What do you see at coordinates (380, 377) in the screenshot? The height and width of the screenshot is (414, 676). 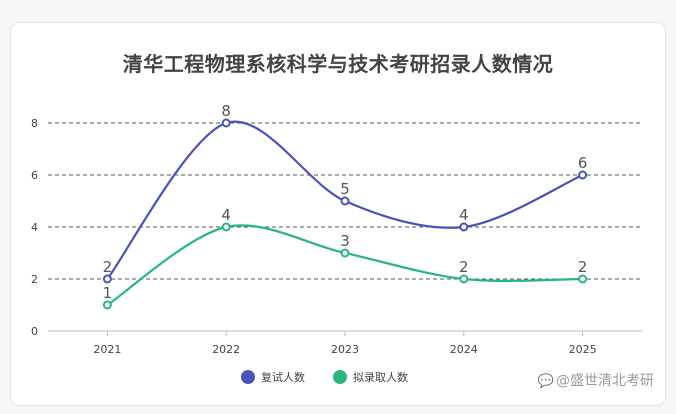 I see `legend-label: 拟录取人数` at bounding box center [380, 377].